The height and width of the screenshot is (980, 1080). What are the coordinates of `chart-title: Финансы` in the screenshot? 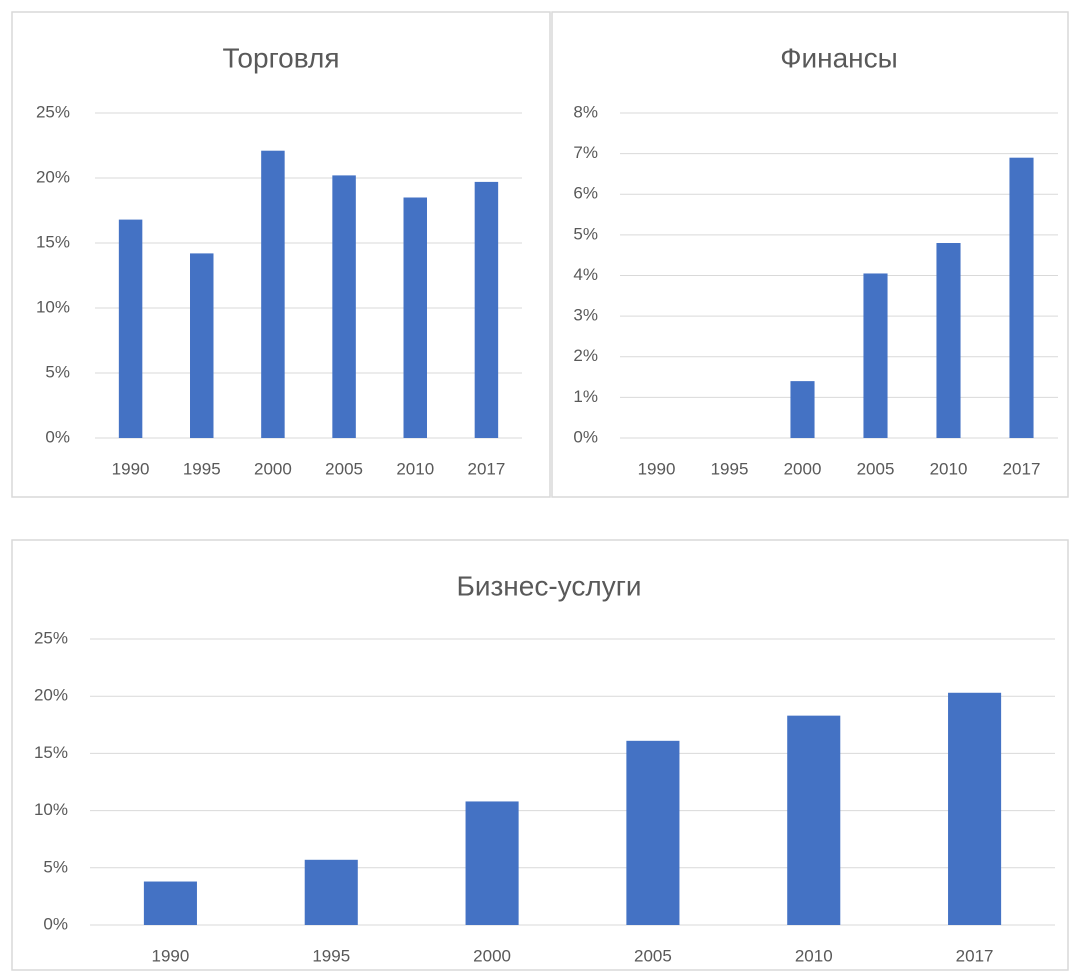 It's located at (839, 57).